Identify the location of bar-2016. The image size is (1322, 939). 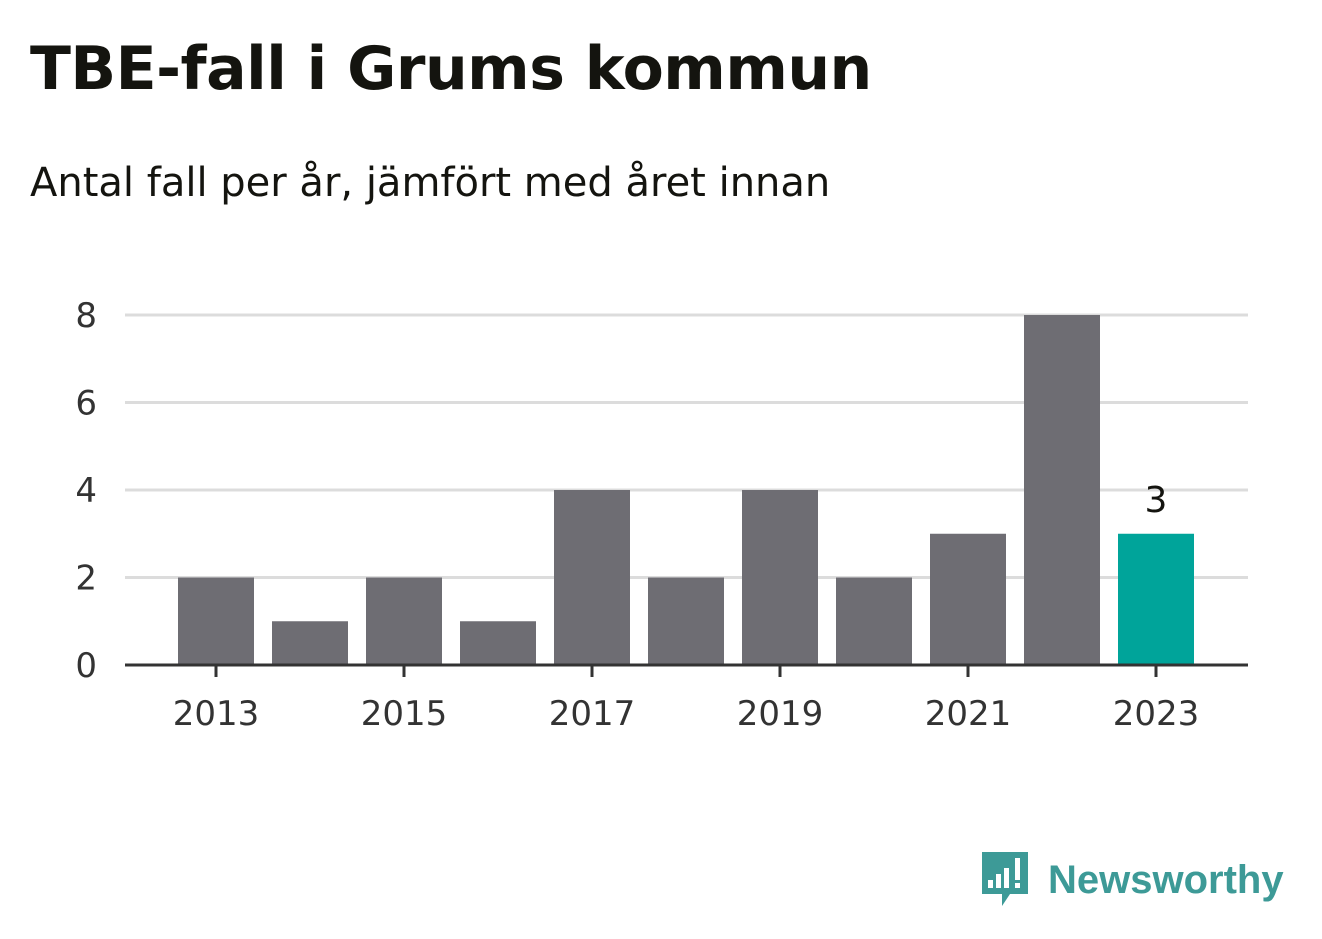
(498, 643).